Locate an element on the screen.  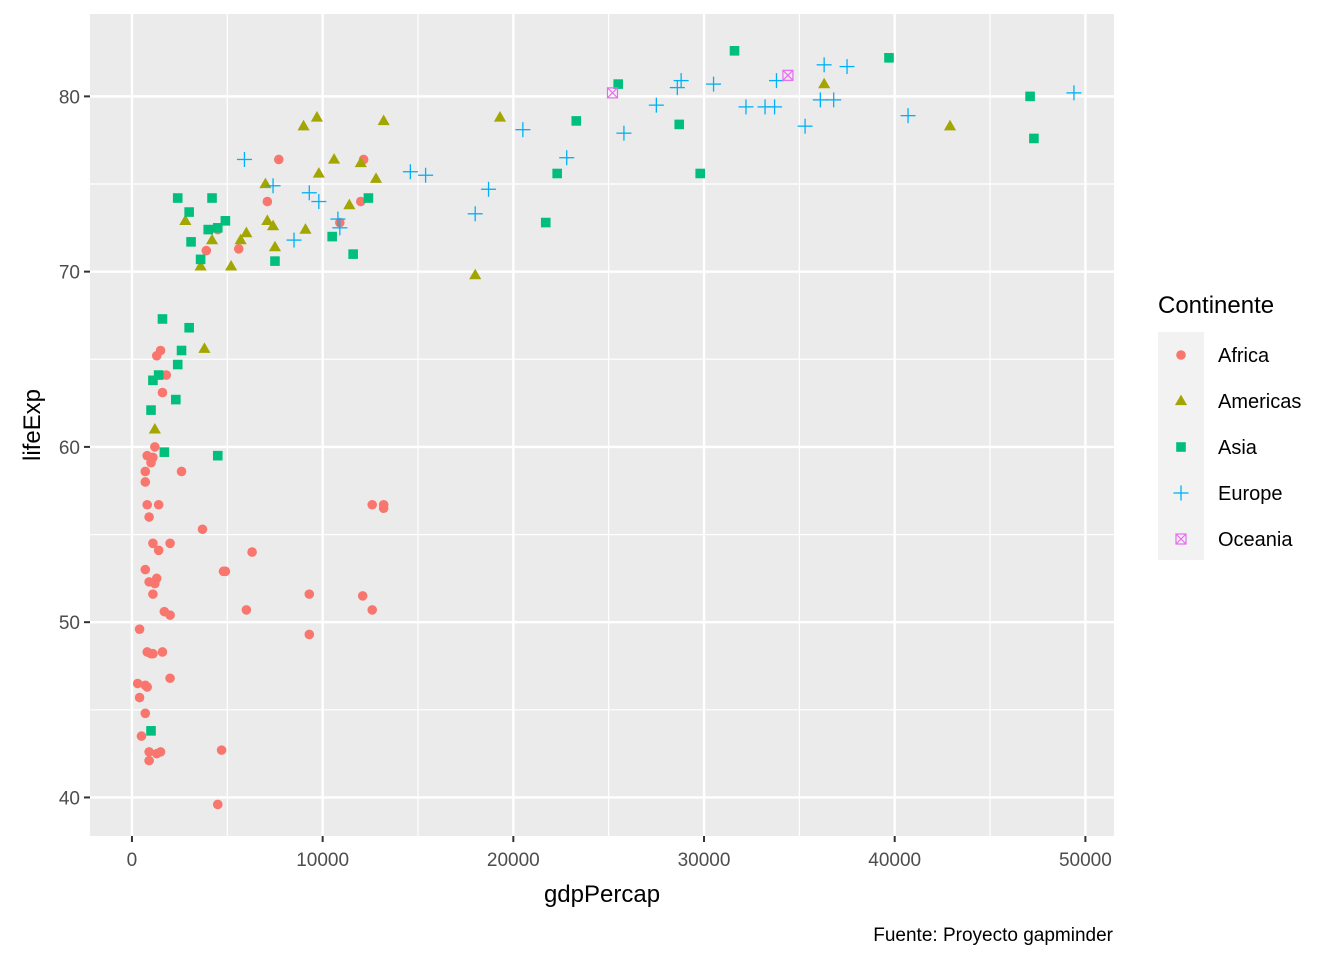
y-tick-label: 70 is located at coordinates (69, 273).